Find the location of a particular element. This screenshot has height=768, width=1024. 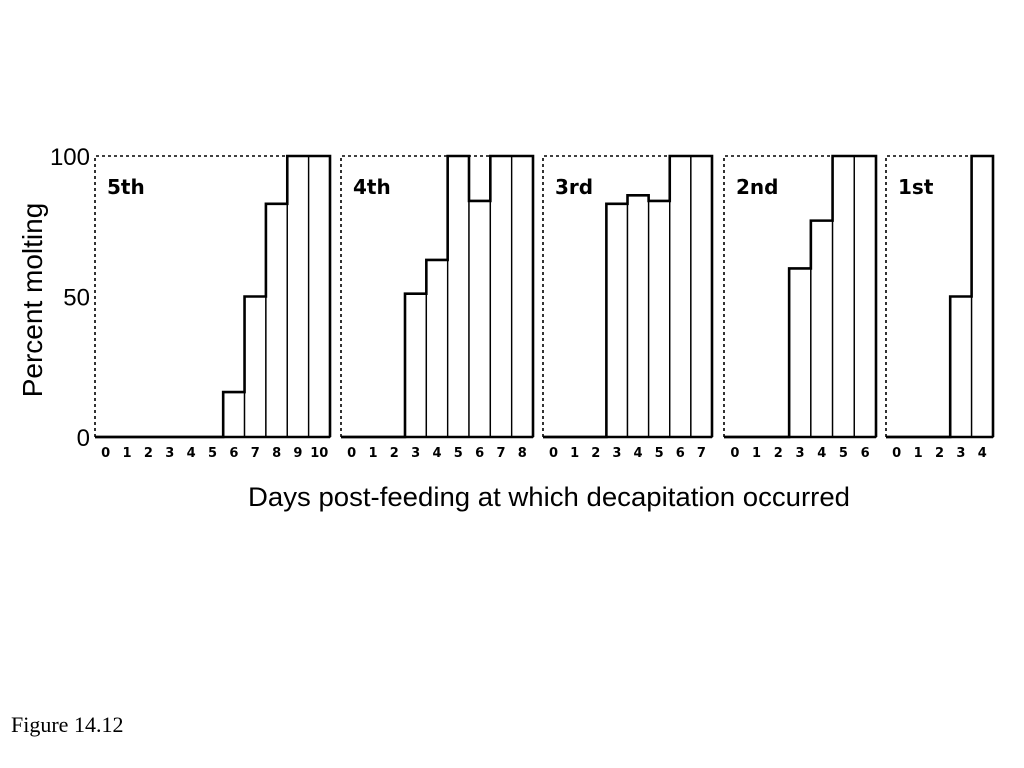

panel-label: 4th is located at coordinates (372, 187).